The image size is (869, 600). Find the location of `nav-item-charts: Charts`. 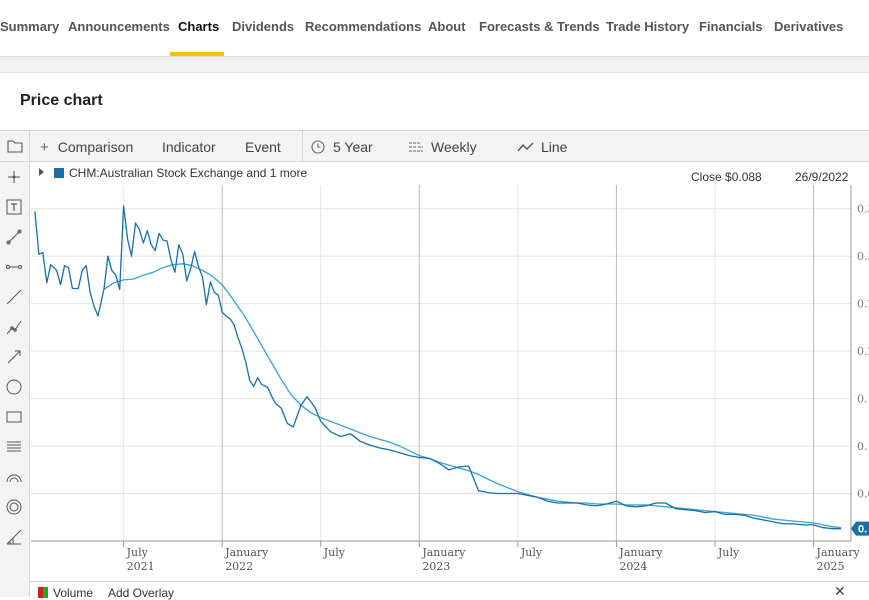

nav-item-charts: Charts is located at coordinates (199, 26).